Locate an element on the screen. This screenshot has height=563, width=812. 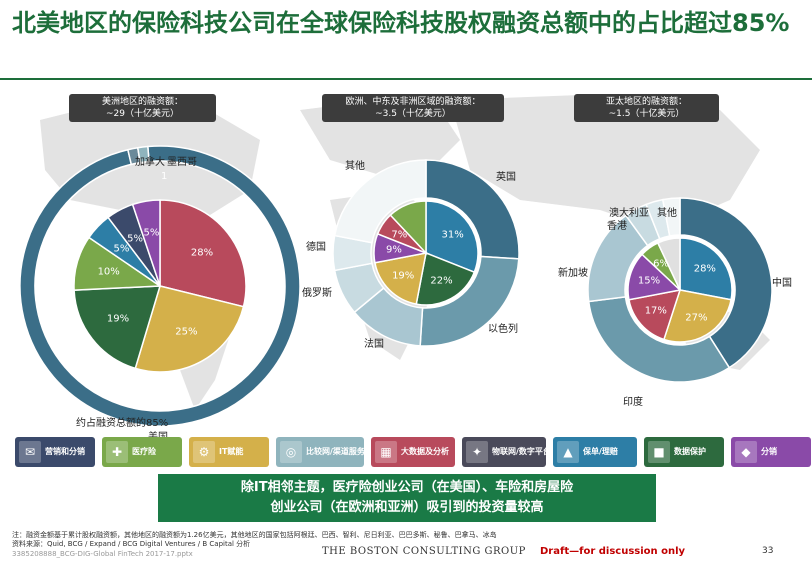
apac-inner-pct-label: 28% is located at coordinates (704, 269).